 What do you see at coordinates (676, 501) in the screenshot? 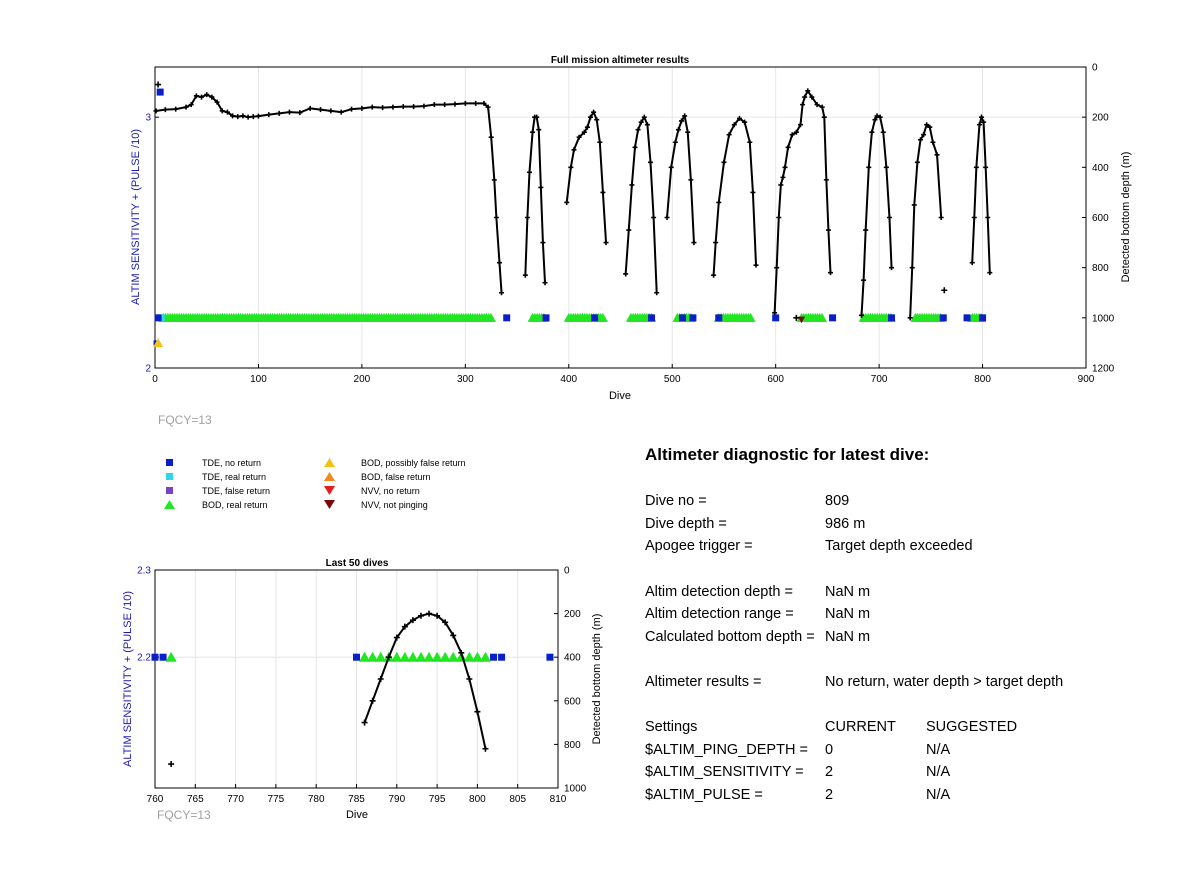
I see `dive-no-label: Dive no =` at bounding box center [676, 501].